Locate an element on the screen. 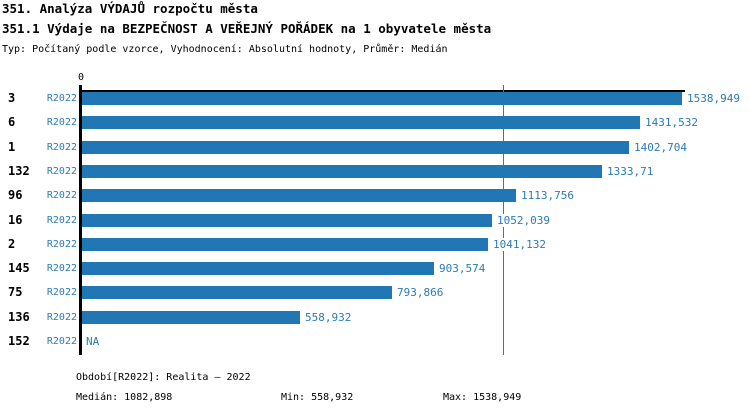 The width and height of the screenshot is (750, 416). row-category-label: 132 is located at coordinates (19, 171).